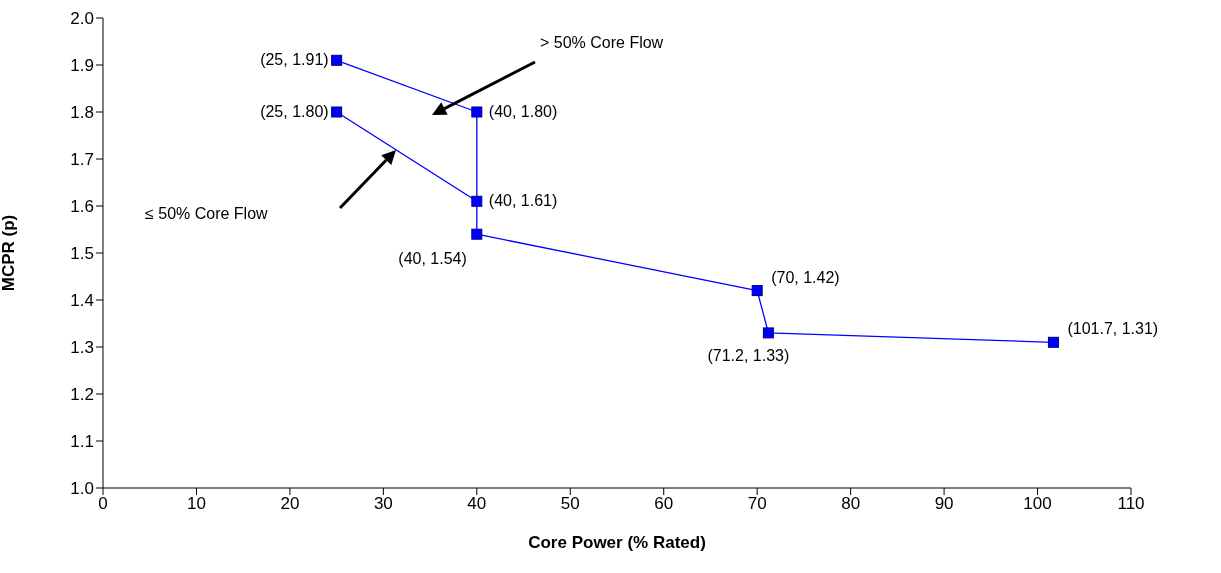  What do you see at coordinates (757, 504) in the screenshot?
I see `x-tick-label: 70` at bounding box center [757, 504].